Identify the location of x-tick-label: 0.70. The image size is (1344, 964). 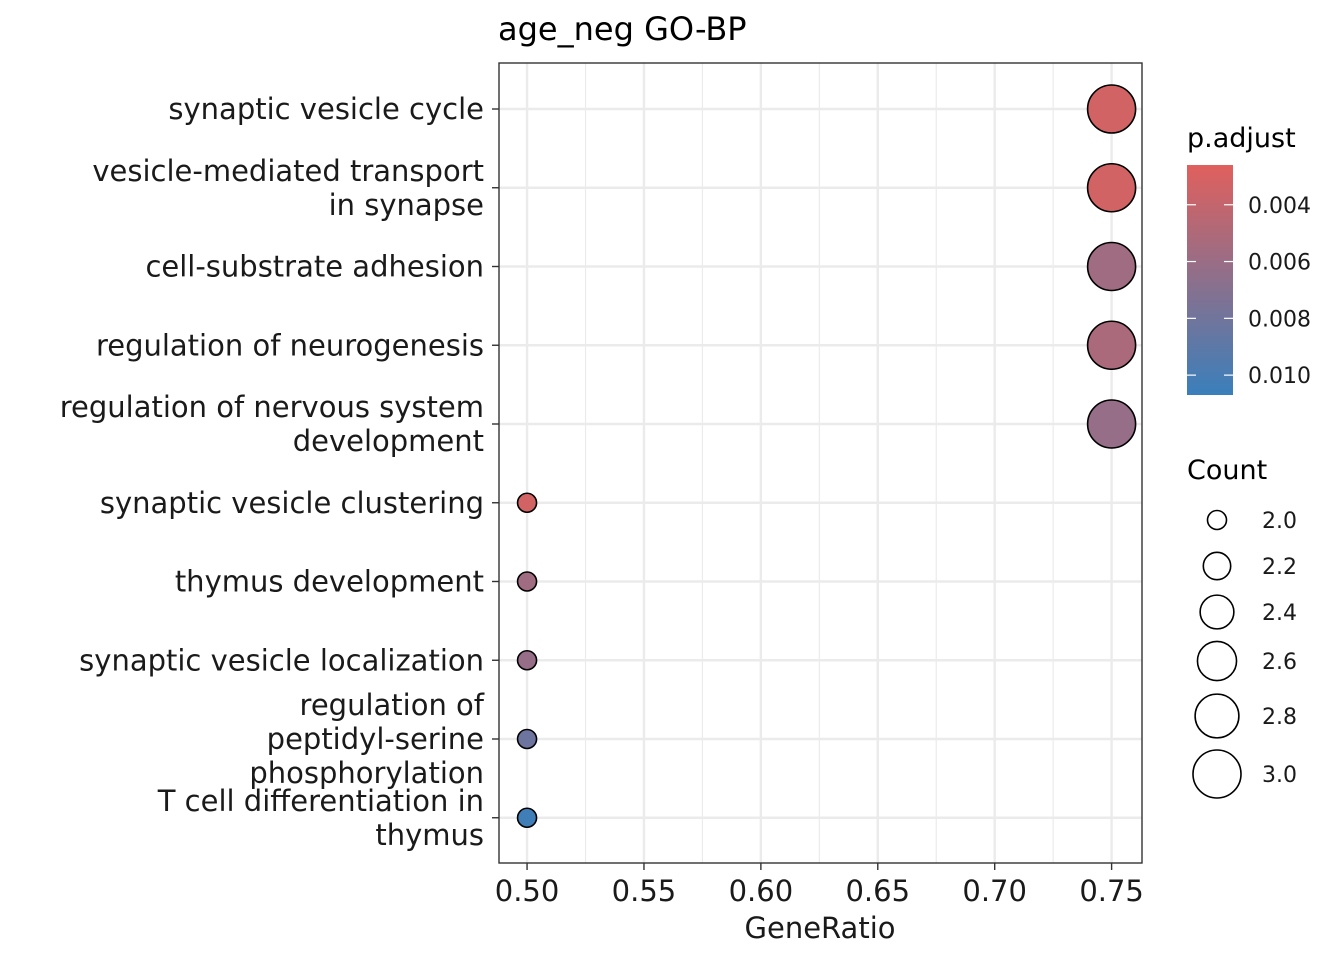
(994, 891).